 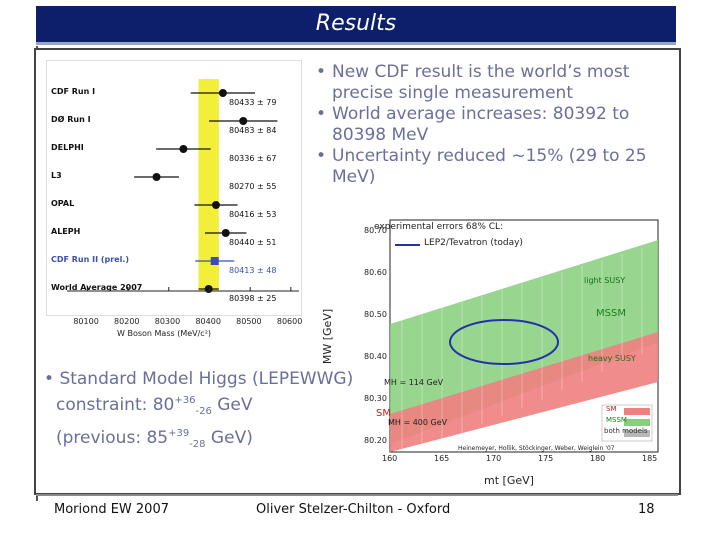 I want to click on title-bar: Results, so click(x=356, y=25).